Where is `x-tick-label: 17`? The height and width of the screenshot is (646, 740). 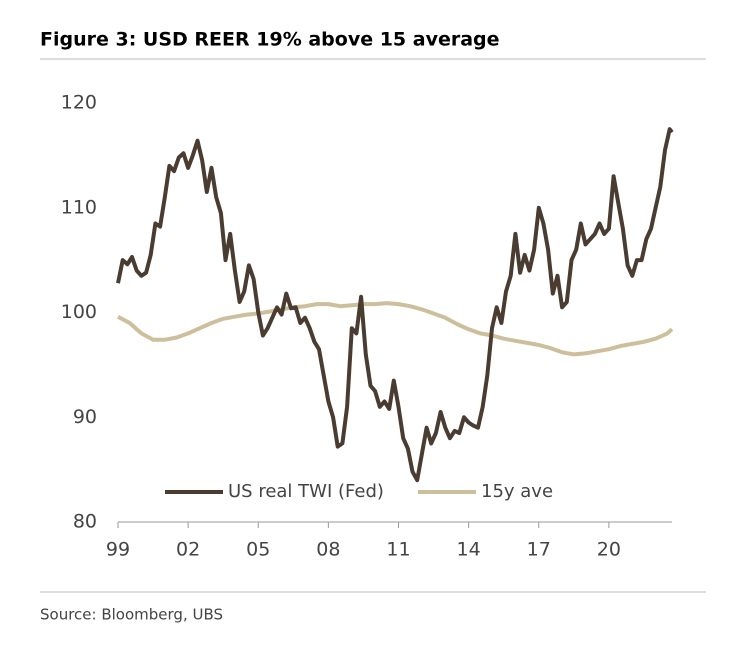
x-tick-label: 17 is located at coordinates (539, 550).